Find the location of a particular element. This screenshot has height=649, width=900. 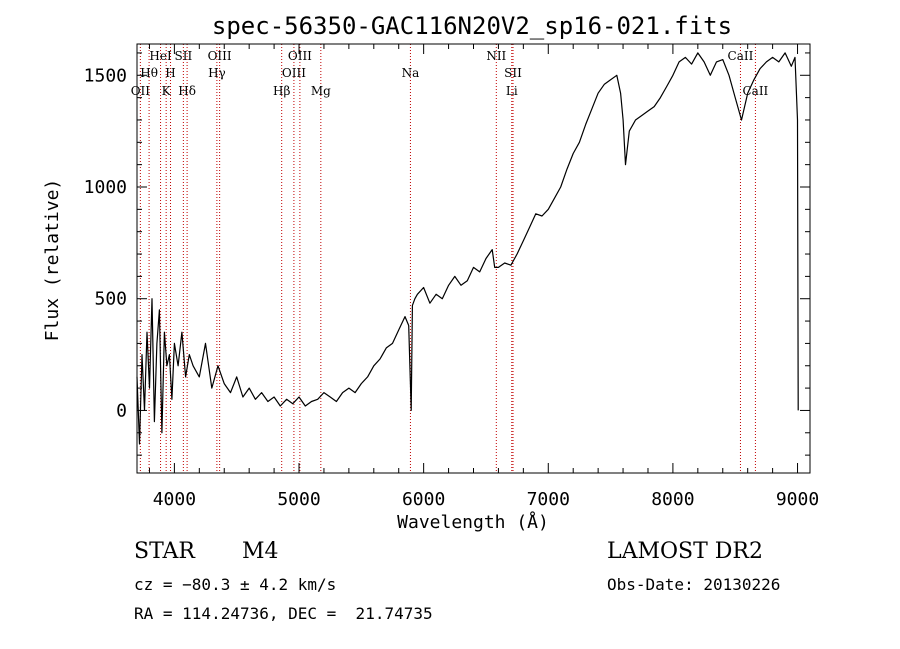

obs-date: Obs-Date: 20130226 is located at coordinates (694, 584).